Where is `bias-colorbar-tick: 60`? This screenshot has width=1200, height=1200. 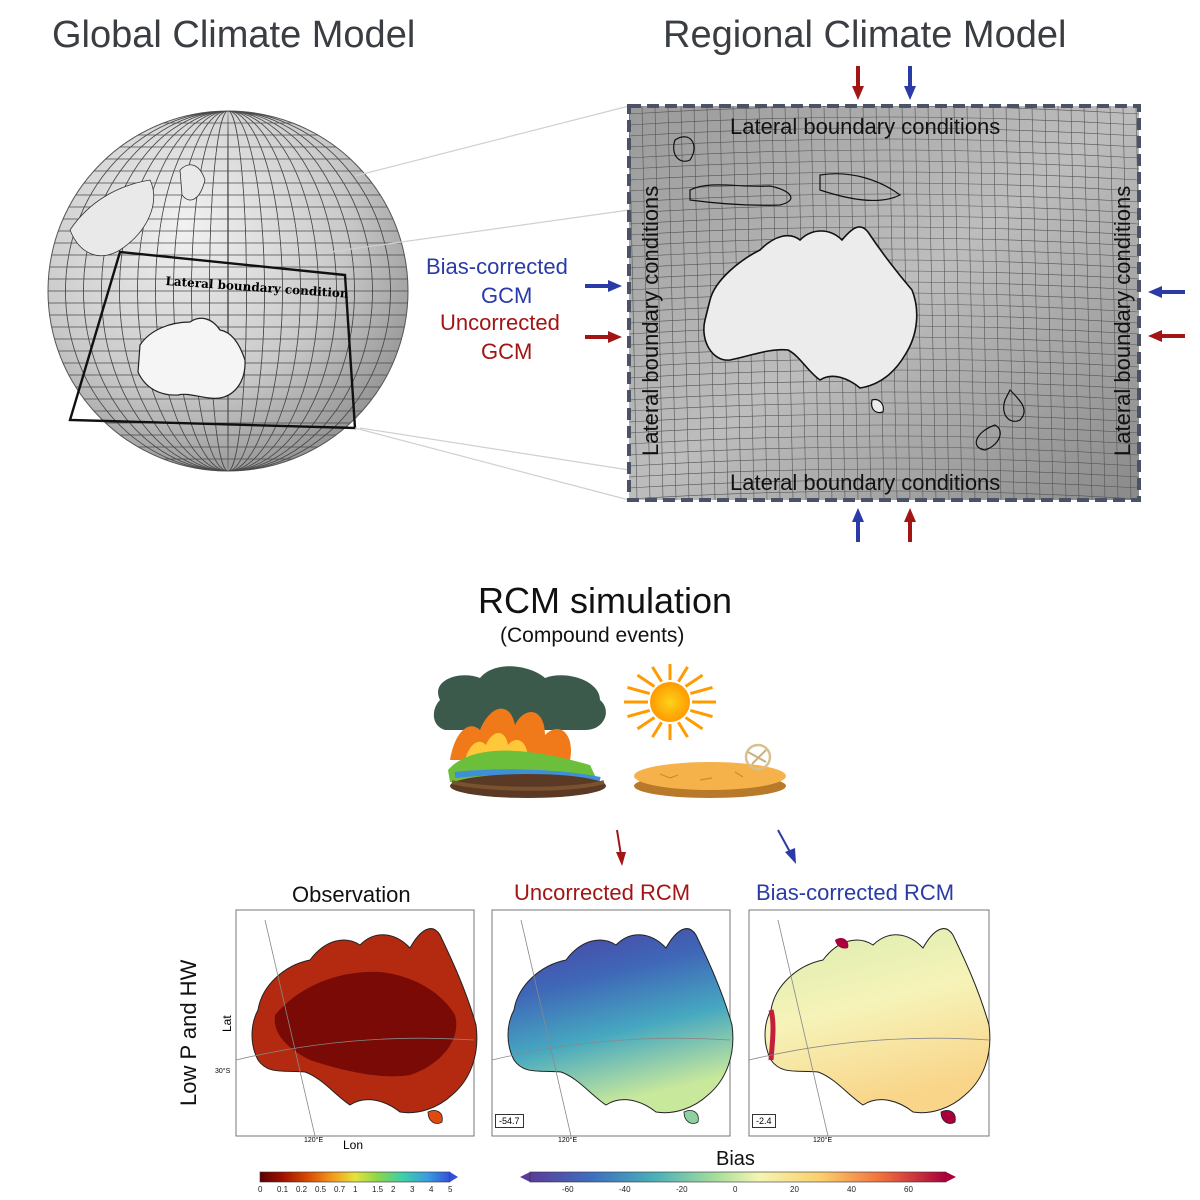 bias-colorbar-tick: 60 is located at coordinates (908, 1189).